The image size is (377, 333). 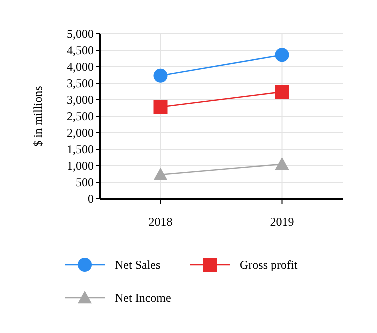 I want to click on y-axis-title: $ in millions, so click(x=38, y=116).